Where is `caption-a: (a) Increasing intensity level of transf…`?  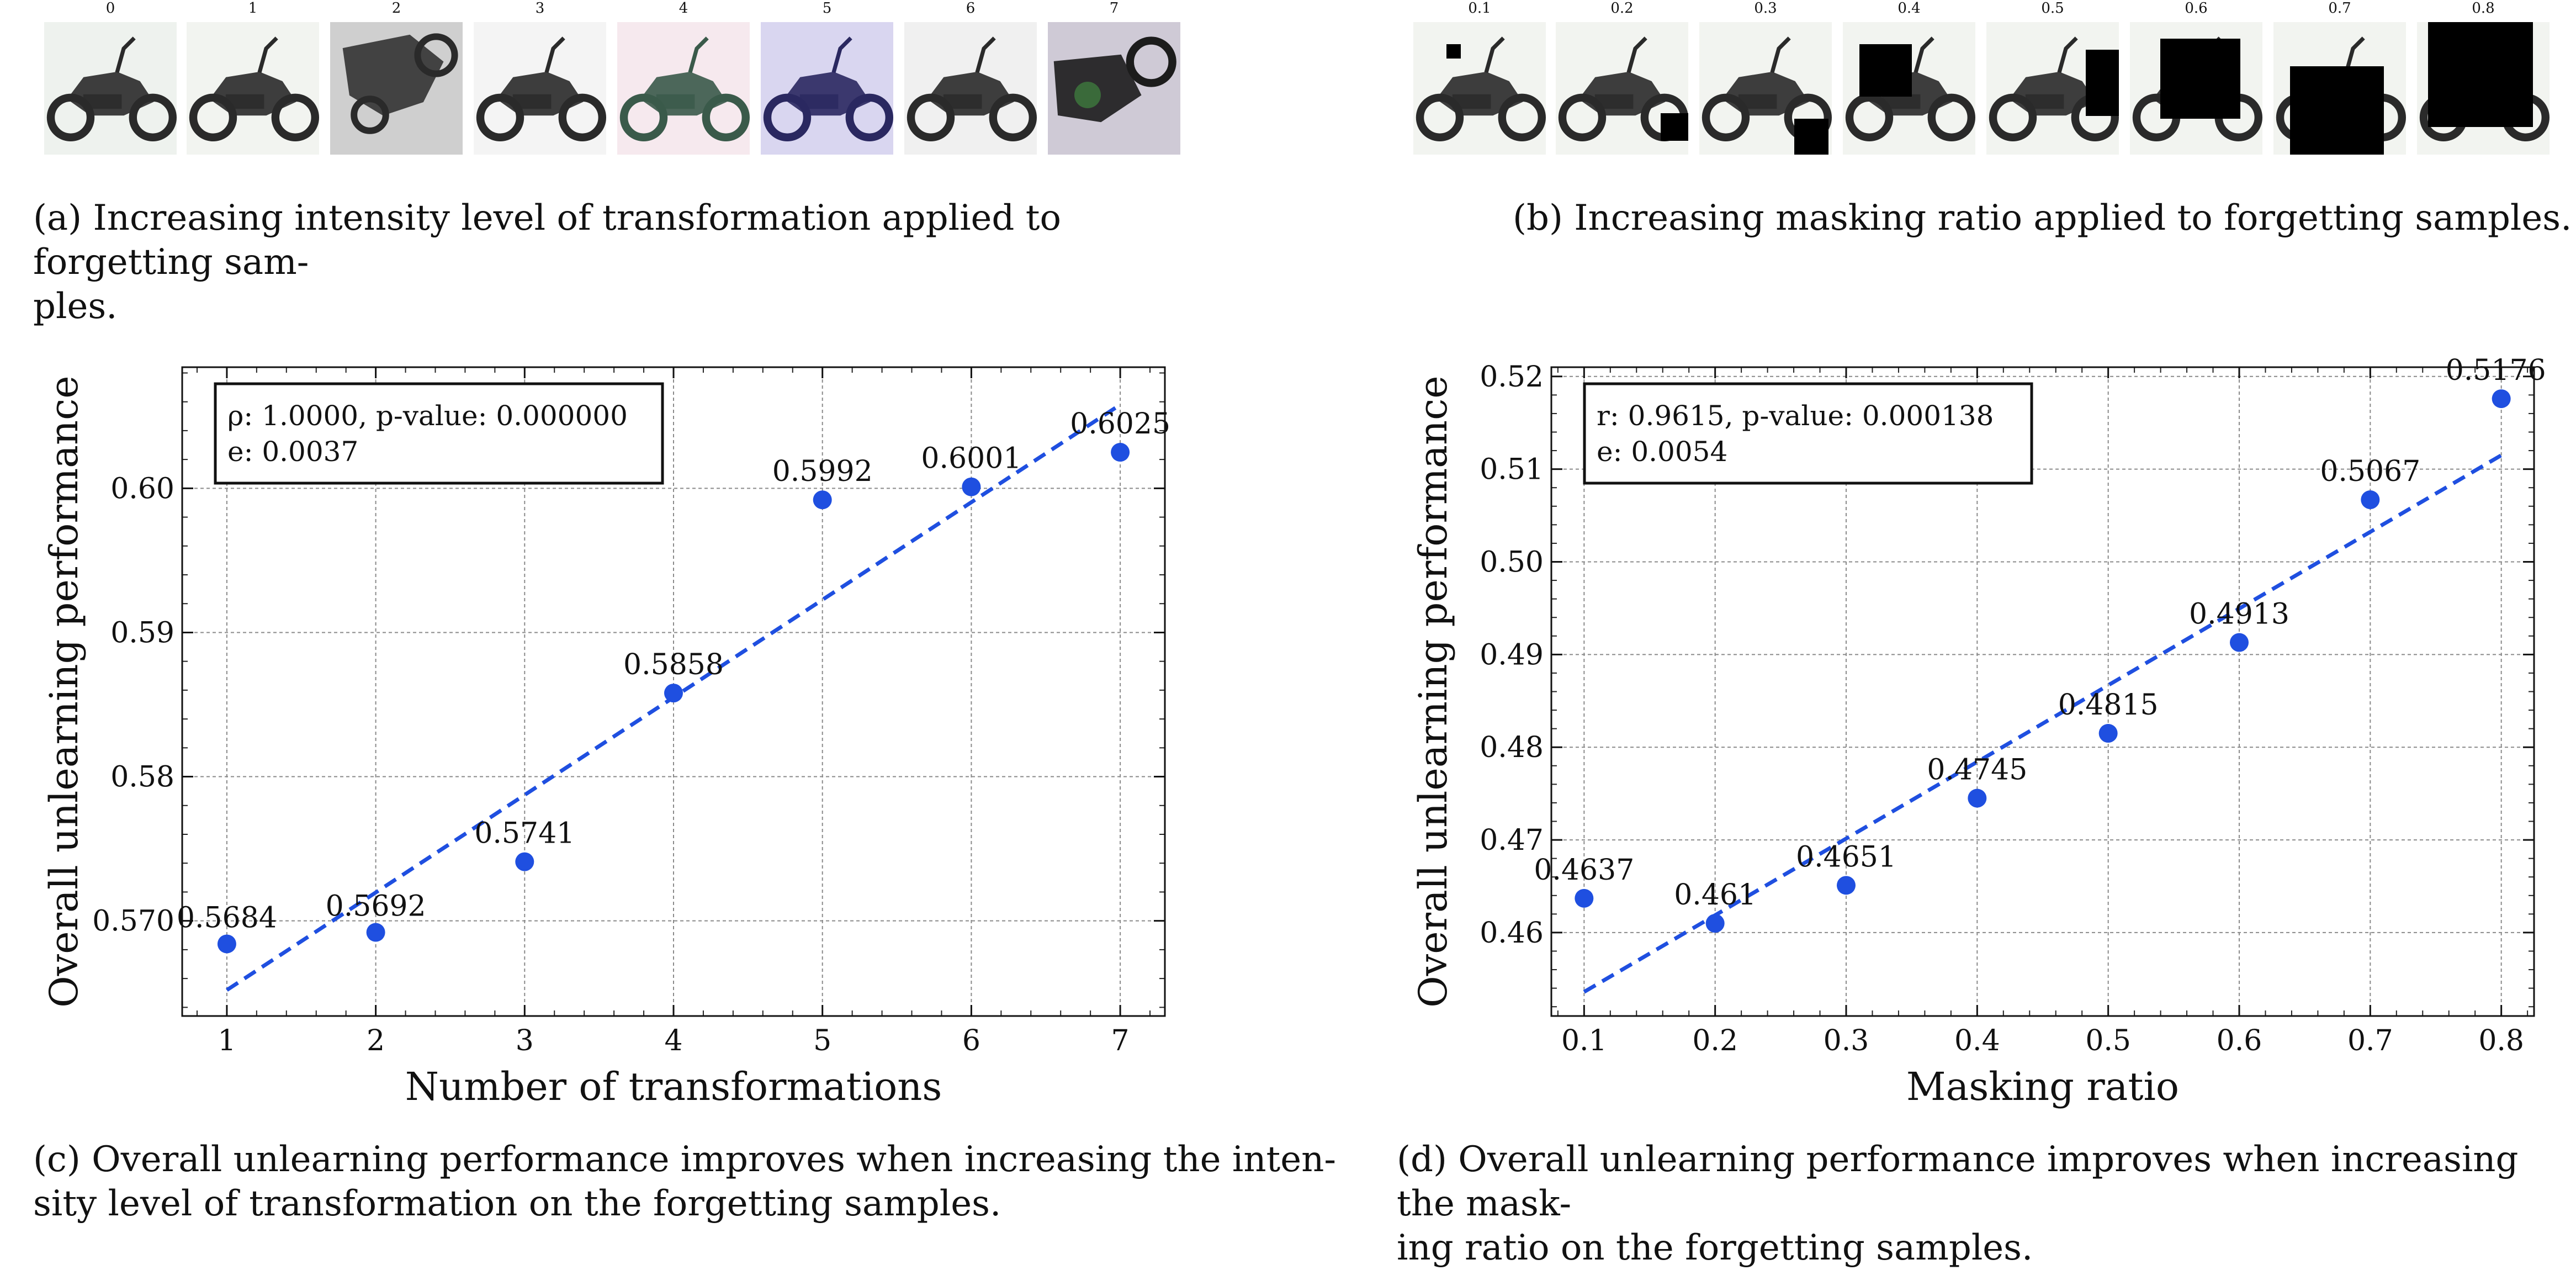 caption-a: (a) Increasing intensity level of transf… is located at coordinates (618, 262).